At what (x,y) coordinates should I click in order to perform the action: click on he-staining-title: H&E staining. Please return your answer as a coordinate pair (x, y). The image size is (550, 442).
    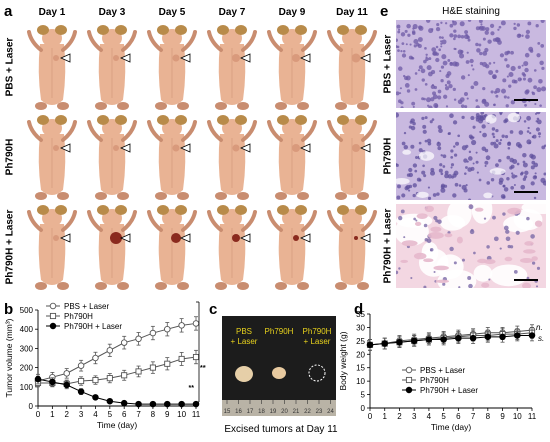
    Looking at the image, I should click on (471, 11).